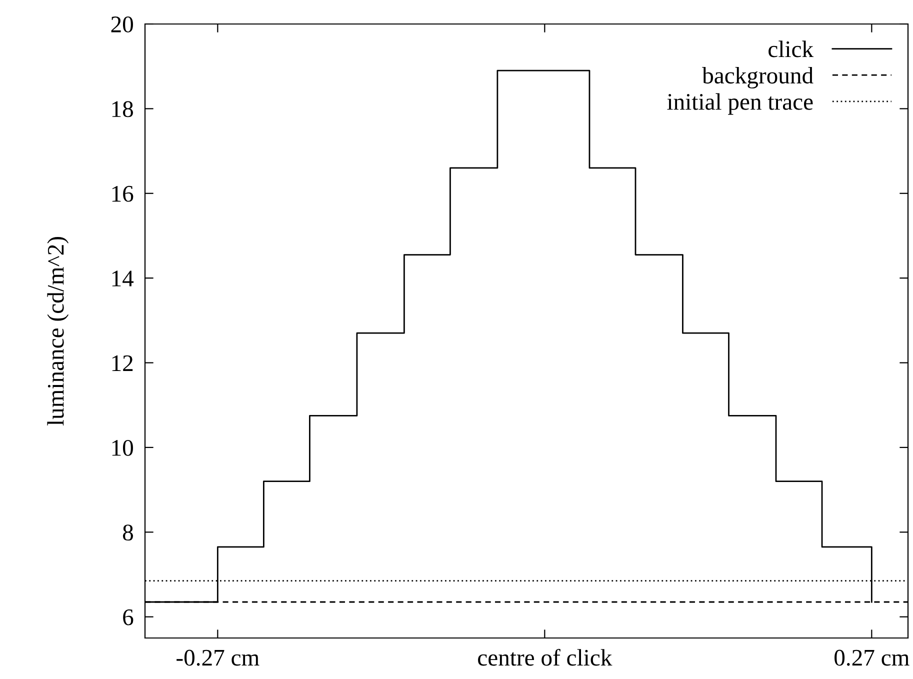 This screenshot has height=679, width=913. What do you see at coordinates (123, 194) in the screenshot?
I see `y-tick-label: 16` at bounding box center [123, 194].